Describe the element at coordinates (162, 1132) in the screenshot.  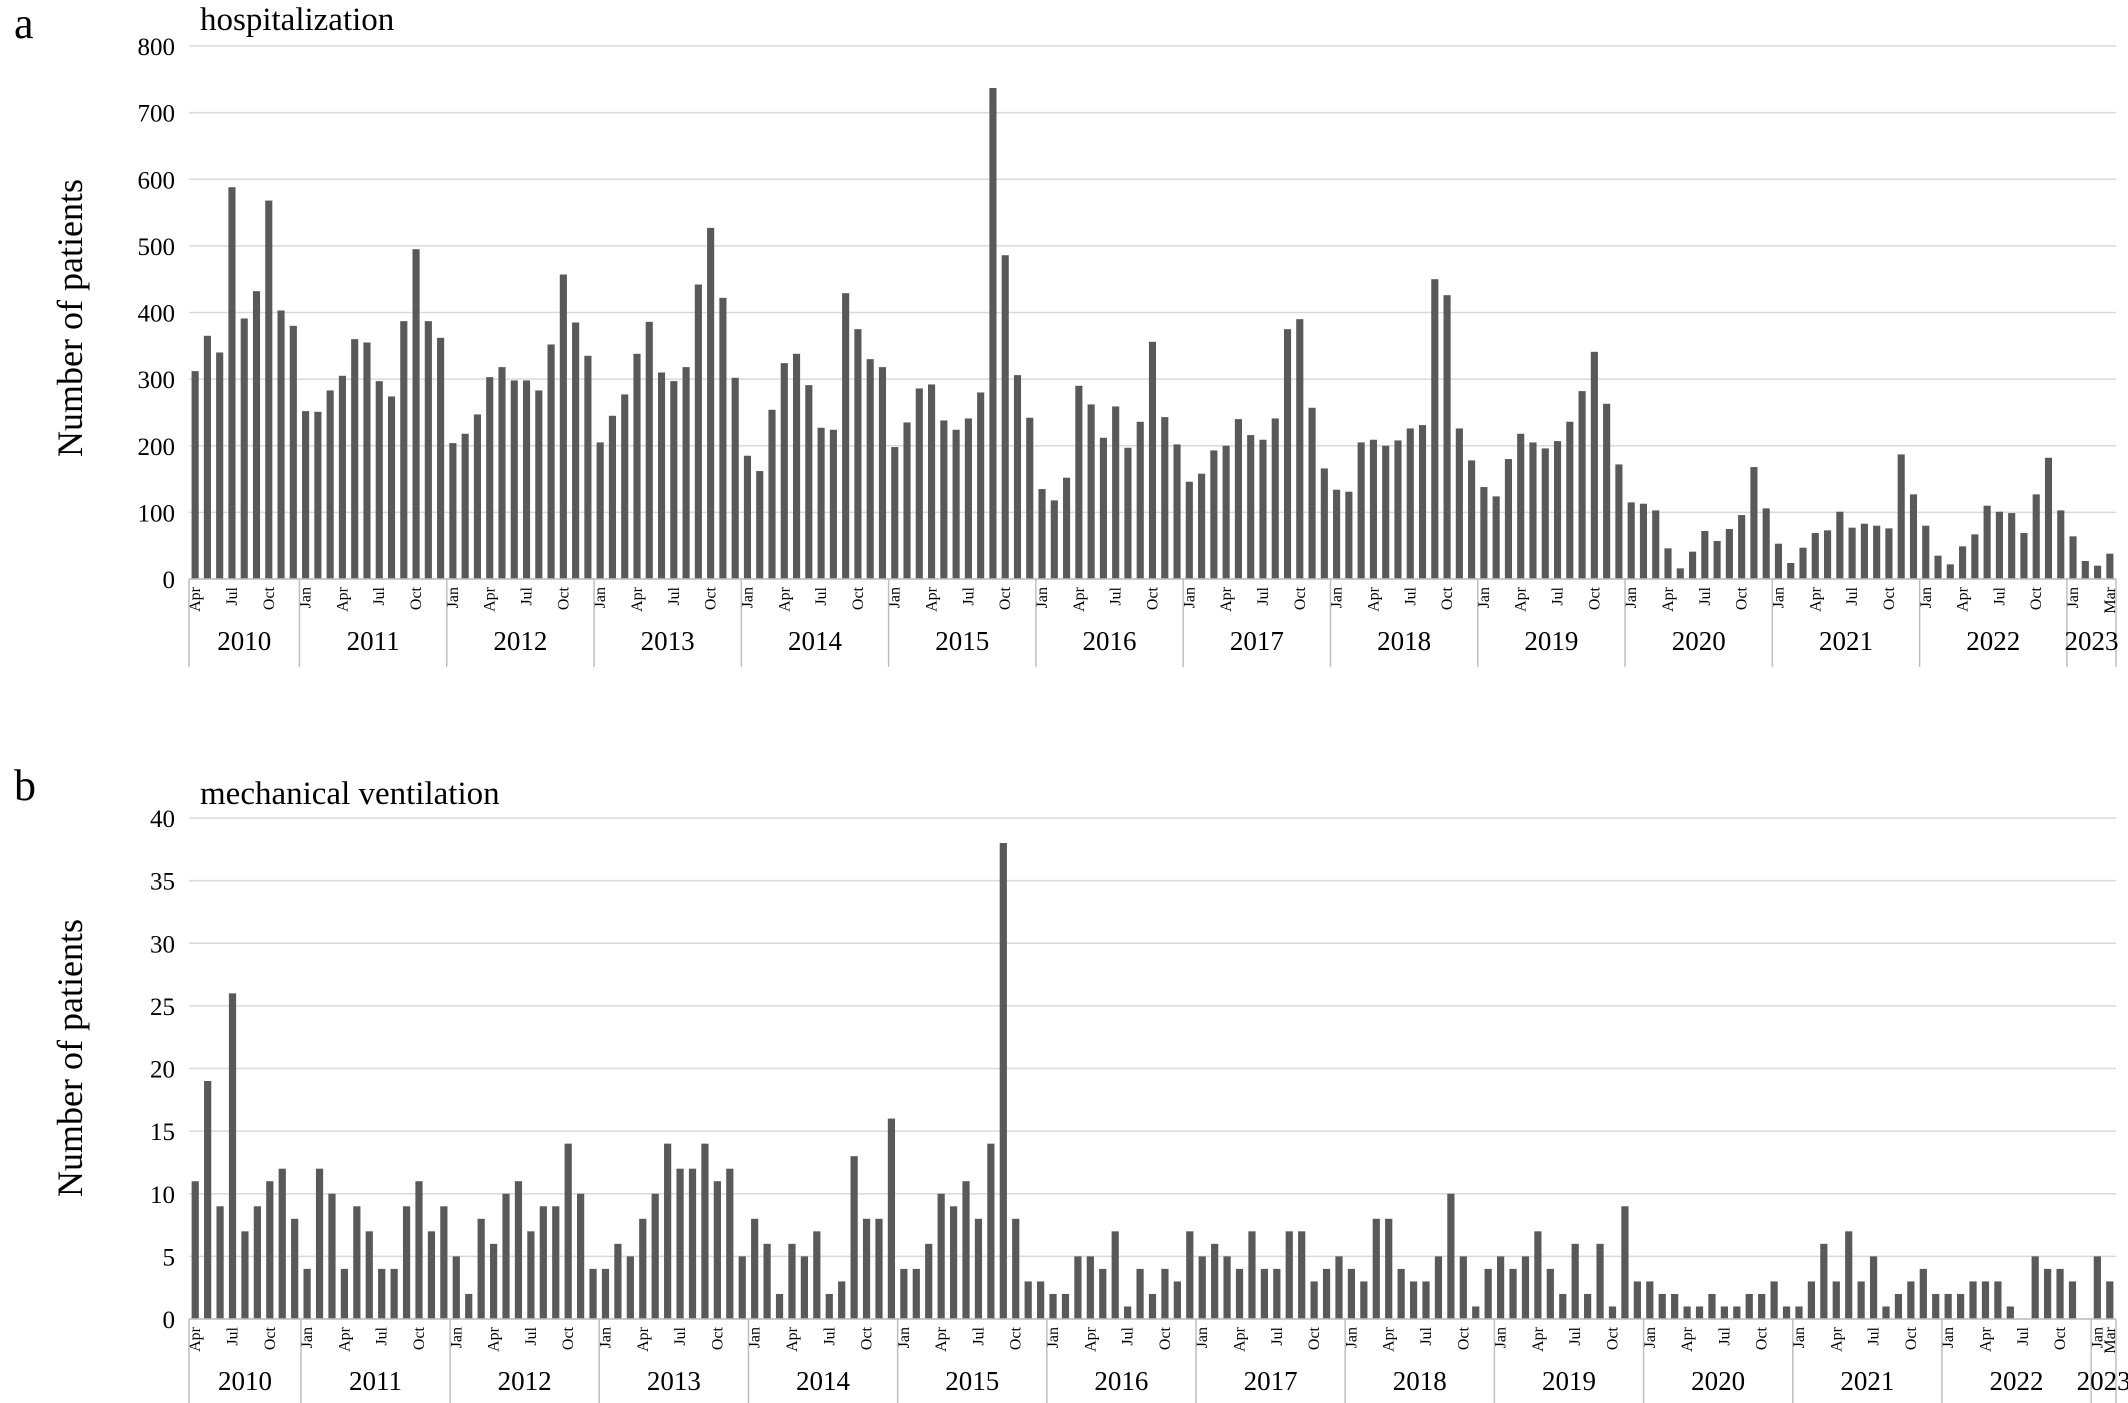
I see `y-tick-label: 15` at that location.